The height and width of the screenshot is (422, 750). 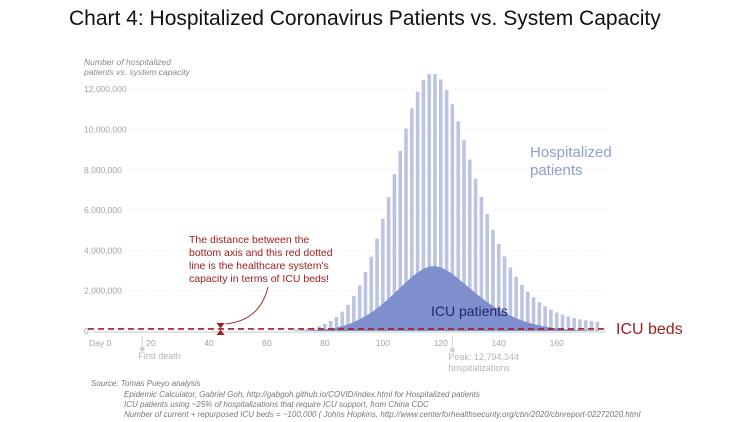 I want to click on icu-patients-area, so click(x=446, y=298).